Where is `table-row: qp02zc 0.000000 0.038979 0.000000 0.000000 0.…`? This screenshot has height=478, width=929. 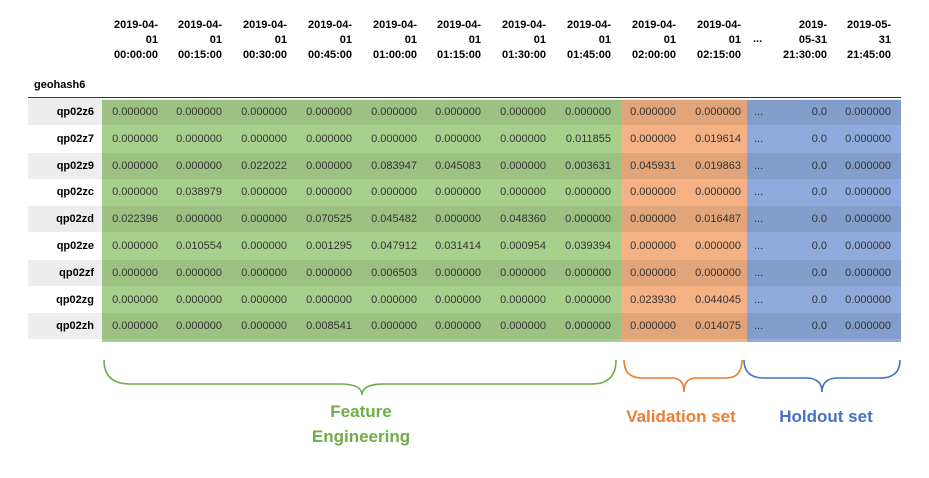 table-row: qp02zc 0.000000 0.038979 0.000000 0.000000 0.… is located at coordinates (464, 192).